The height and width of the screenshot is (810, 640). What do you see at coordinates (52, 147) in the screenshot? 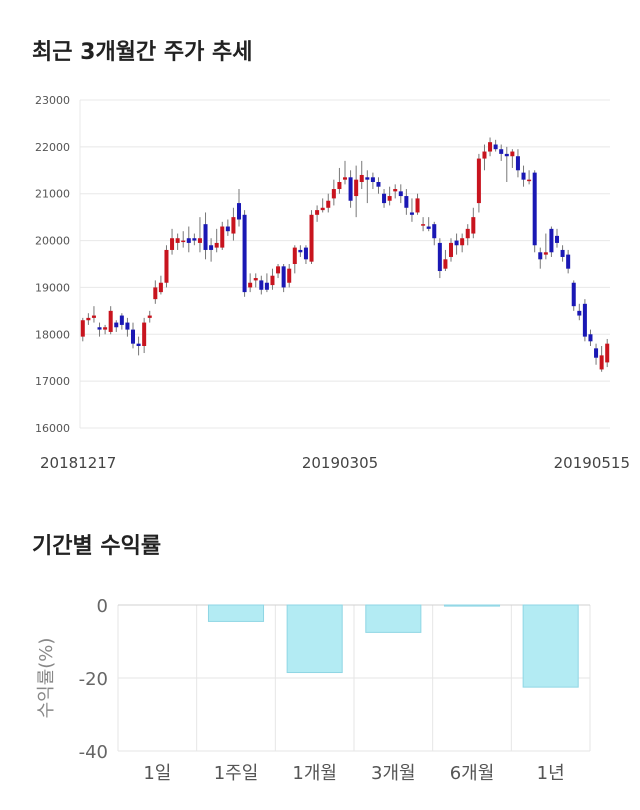
I see `price-y-tick-label: 22000` at bounding box center [52, 147].